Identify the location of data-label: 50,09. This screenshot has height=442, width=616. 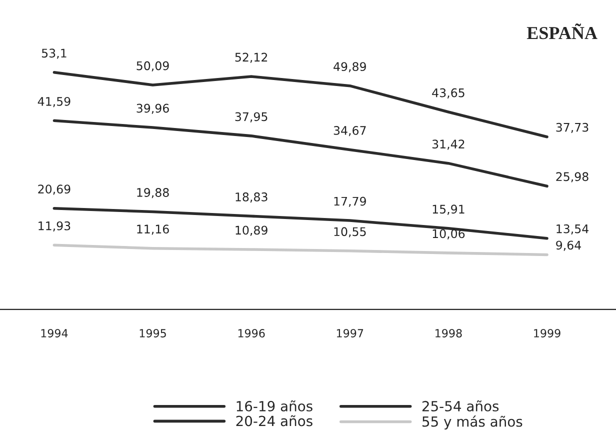
(152, 66).